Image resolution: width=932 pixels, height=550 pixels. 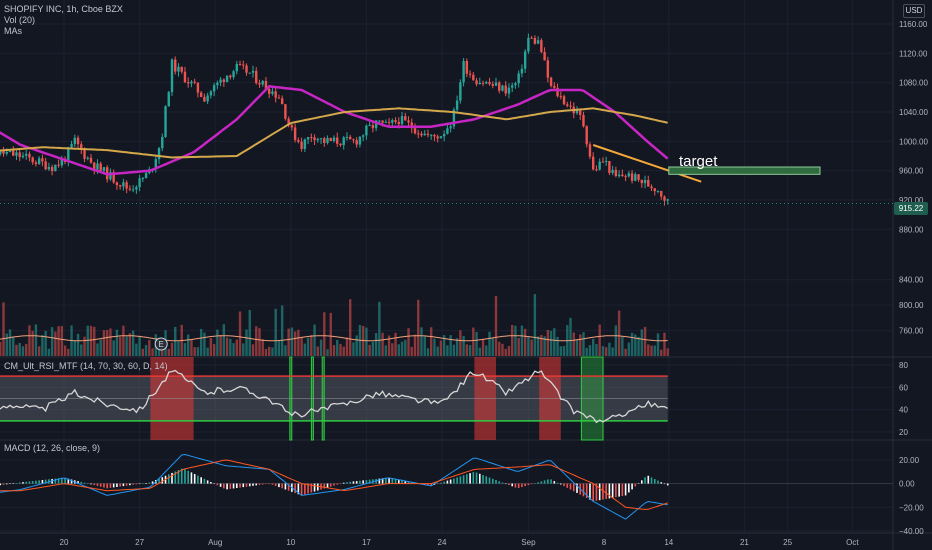 I want to click on rsi-indicator-title: CM_Ult_RSI_MTF (14, 70, 30, 60, D, 14), so click(x=86, y=366).